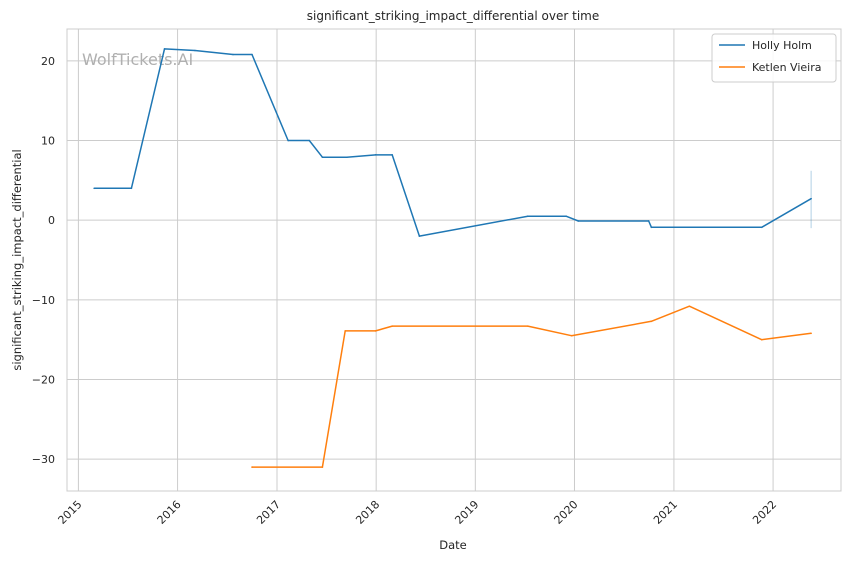  What do you see at coordinates (137, 59) in the screenshot?
I see `watermark: WolfTickets.AI` at bounding box center [137, 59].